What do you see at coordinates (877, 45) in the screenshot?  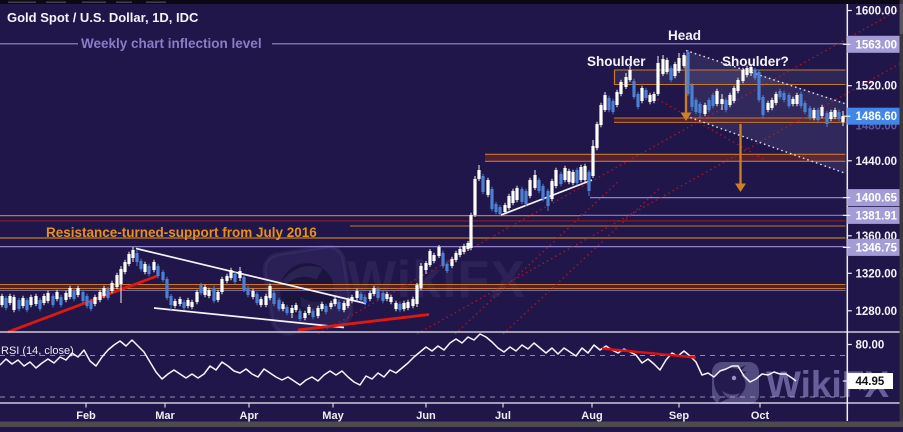 I see `svg-text: 1563.00` at bounding box center [877, 45].